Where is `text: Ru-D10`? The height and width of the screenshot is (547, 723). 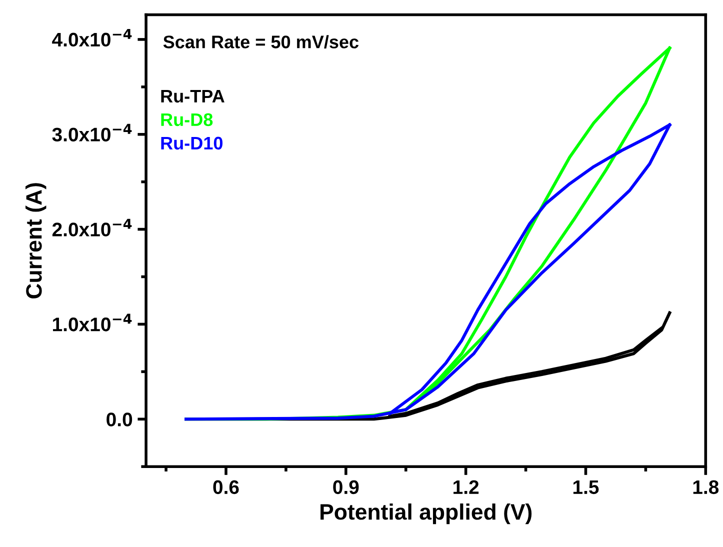
text: Ru-D10 is located at coordinates (191, 143).